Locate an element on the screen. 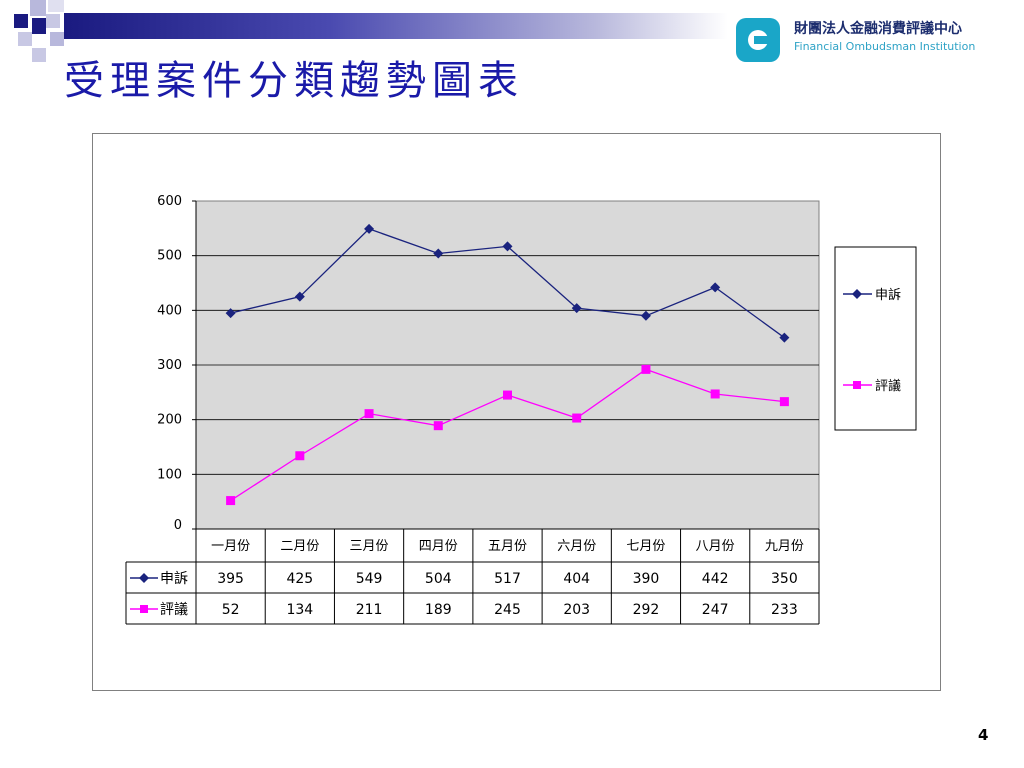 This screenshot has height=768, width=1024. y-tick-label: 200 is located at coordinates (169, 420).